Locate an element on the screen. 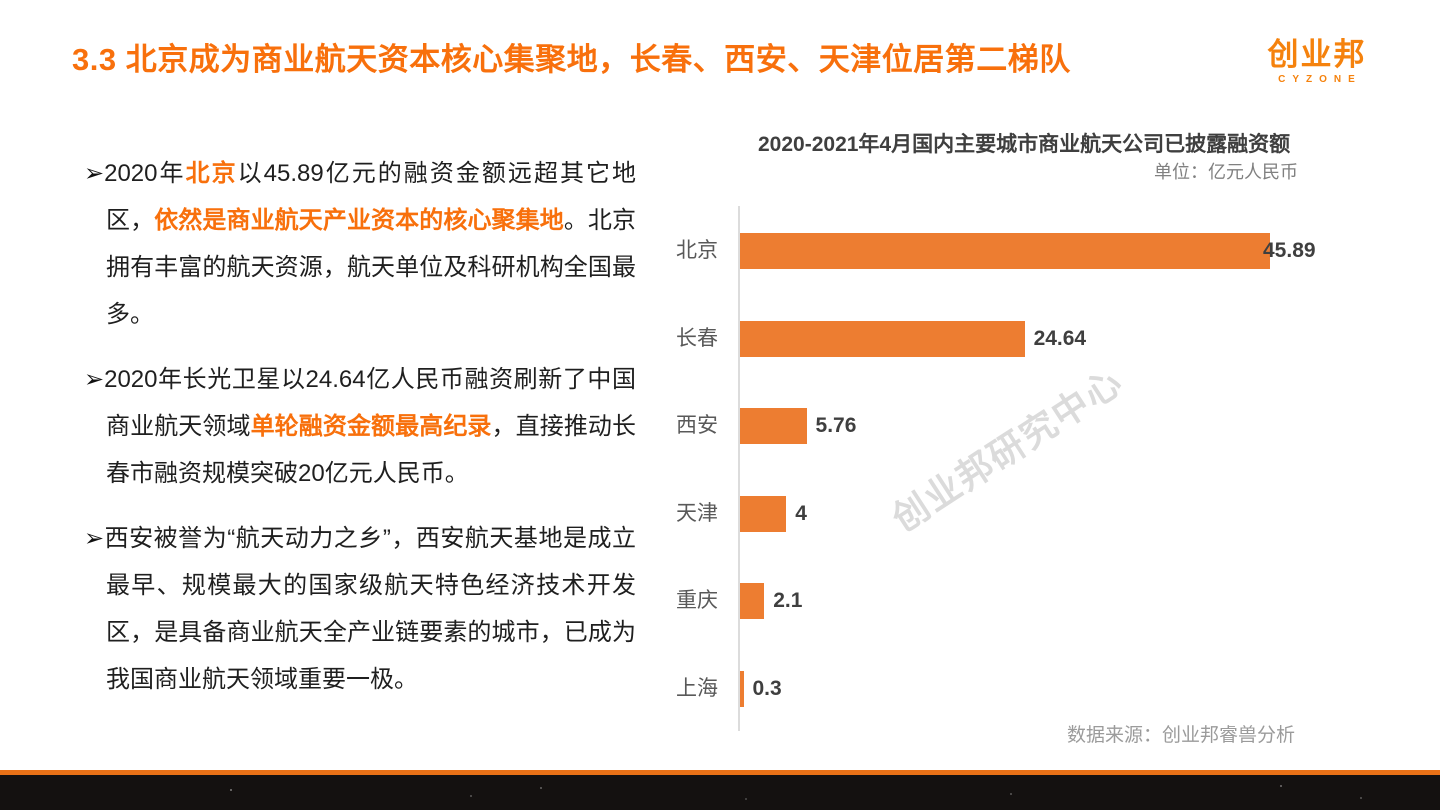  value-label: 45.89 is located at coordinates (1289, 250).